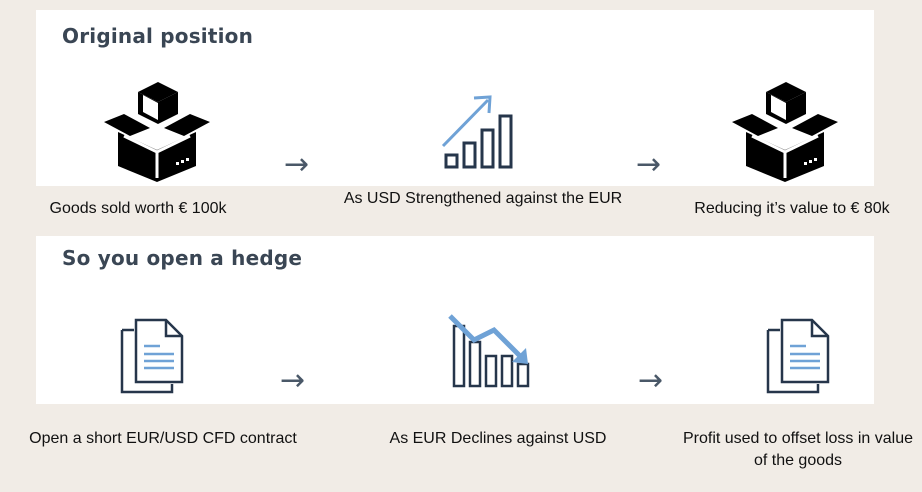 This screenshot has height=492, width=922. I want to click on rising-bar-chart-icon, so click(477, 132).